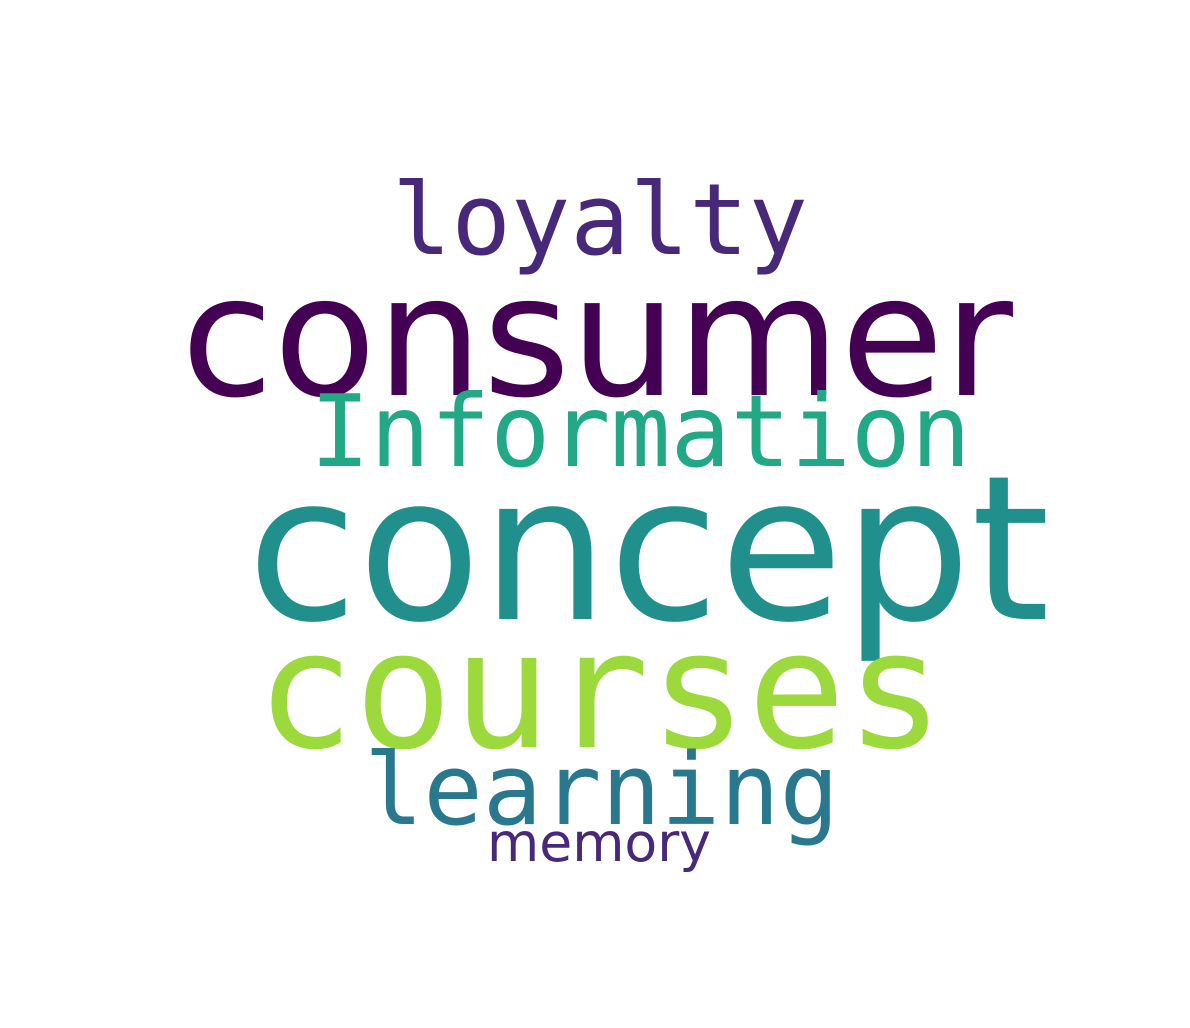  I want to click on word-learning: learning, so click(601, 790).